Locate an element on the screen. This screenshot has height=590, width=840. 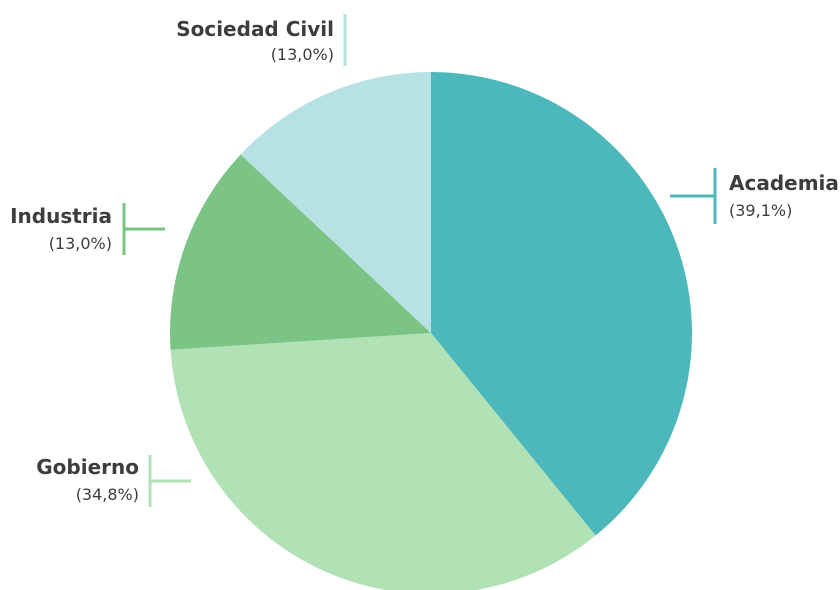
label-sociedad-civil: Sociedad Civil (13,0%) is located at coordinates (261, 40).